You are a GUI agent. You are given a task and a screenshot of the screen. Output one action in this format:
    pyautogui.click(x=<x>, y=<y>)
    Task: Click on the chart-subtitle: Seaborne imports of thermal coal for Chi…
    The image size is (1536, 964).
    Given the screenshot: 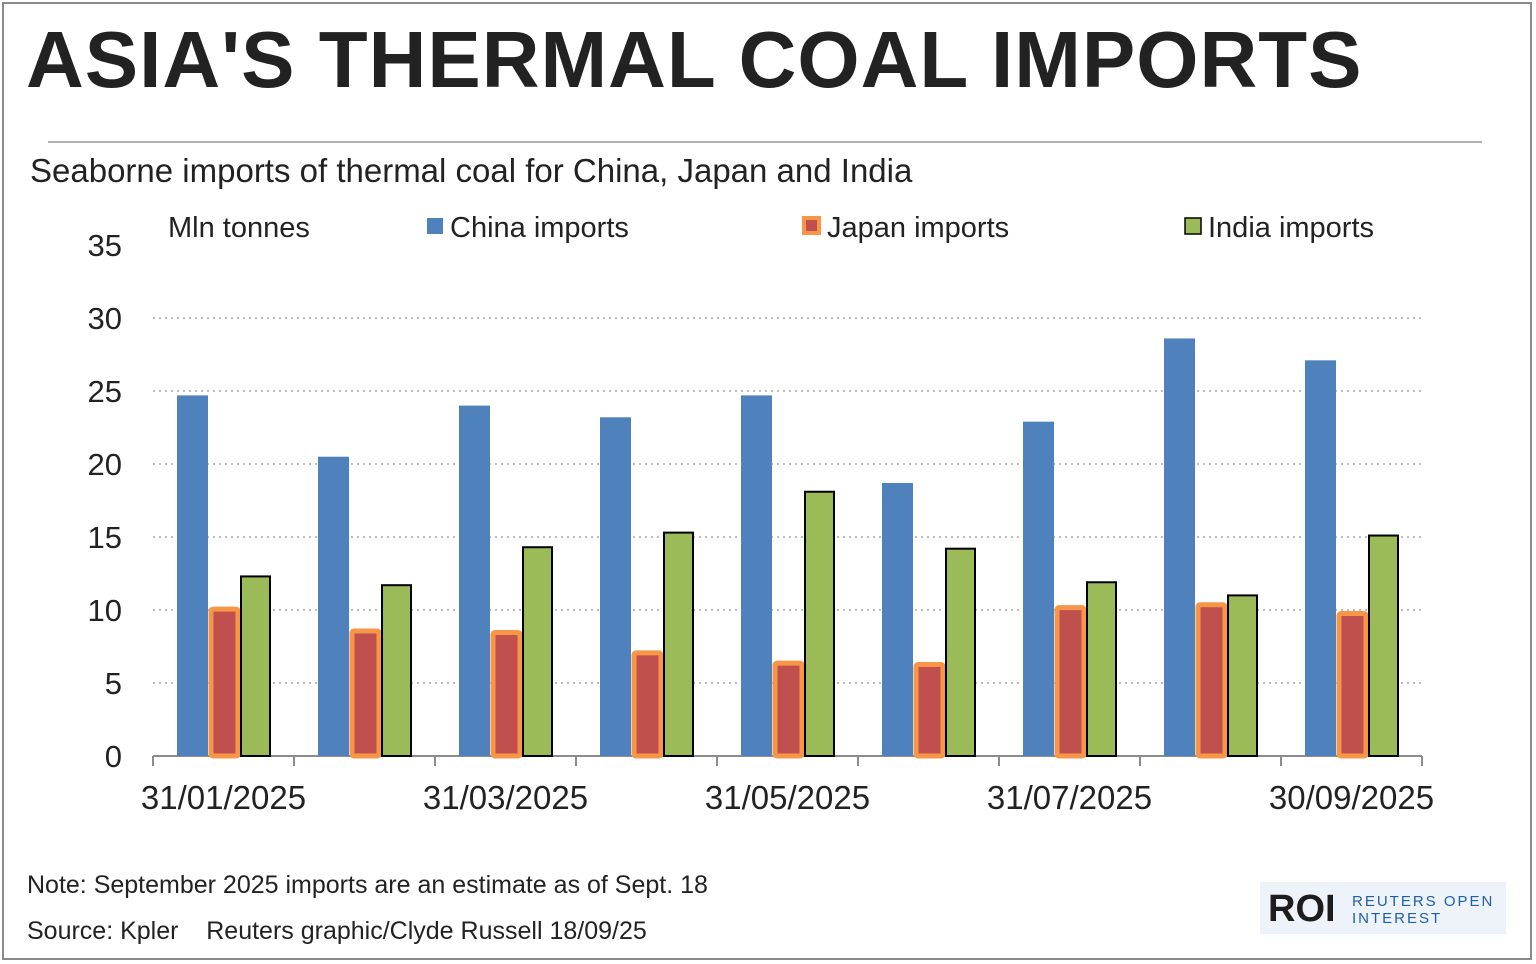 What is the action you would take?
    pyautogui.click(x=471, y=170)
    